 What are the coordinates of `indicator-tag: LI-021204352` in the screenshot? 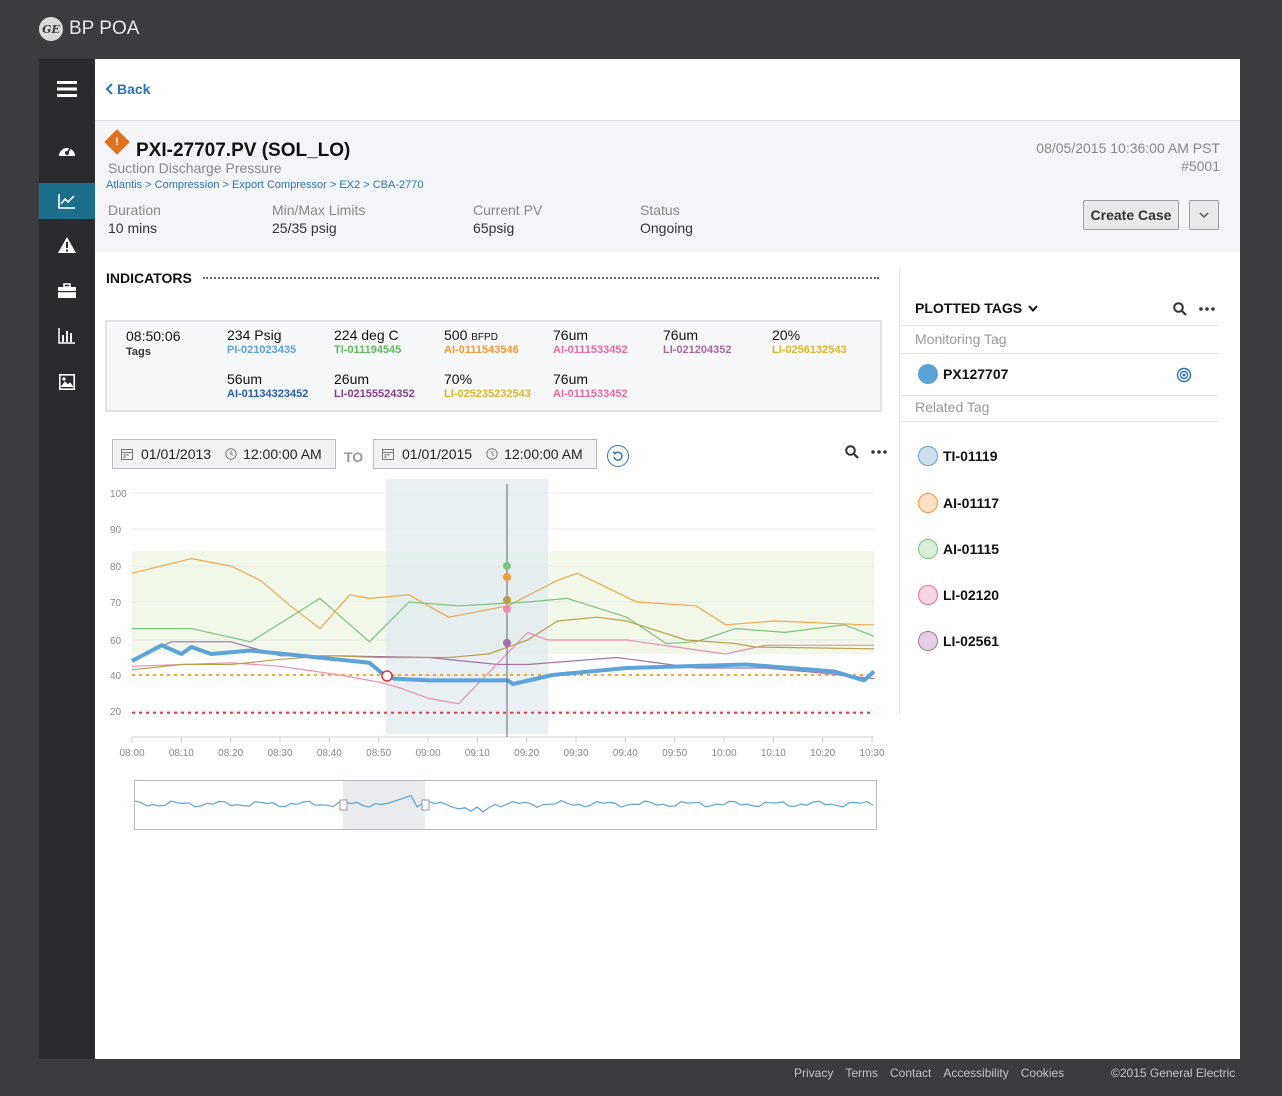 It's located at (697, 350).